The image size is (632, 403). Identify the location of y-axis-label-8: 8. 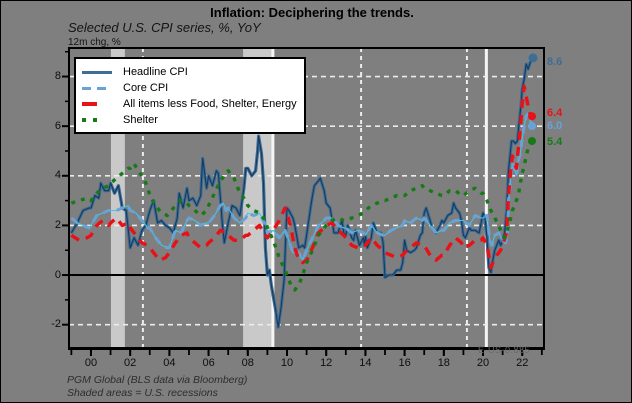
(57, 76).